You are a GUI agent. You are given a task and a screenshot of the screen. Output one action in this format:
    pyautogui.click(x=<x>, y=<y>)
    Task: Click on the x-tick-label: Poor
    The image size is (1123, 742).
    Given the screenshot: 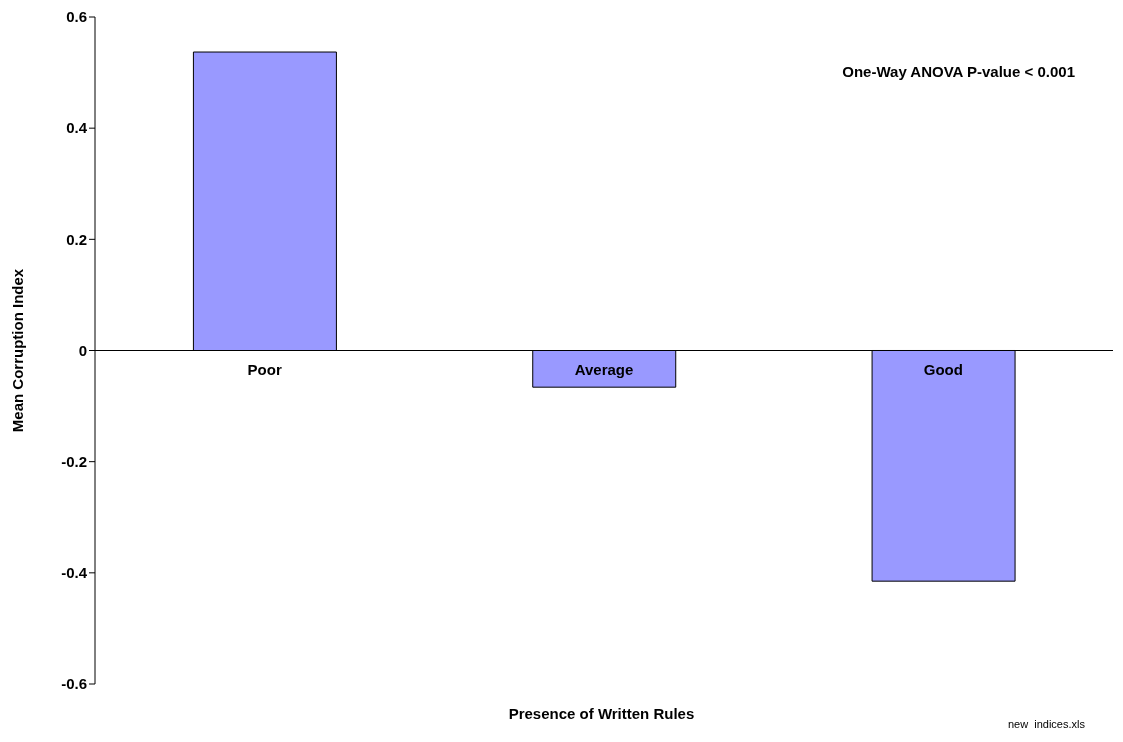 What is the action you would take?
    pyautogui.click(x=264, y=369)
    